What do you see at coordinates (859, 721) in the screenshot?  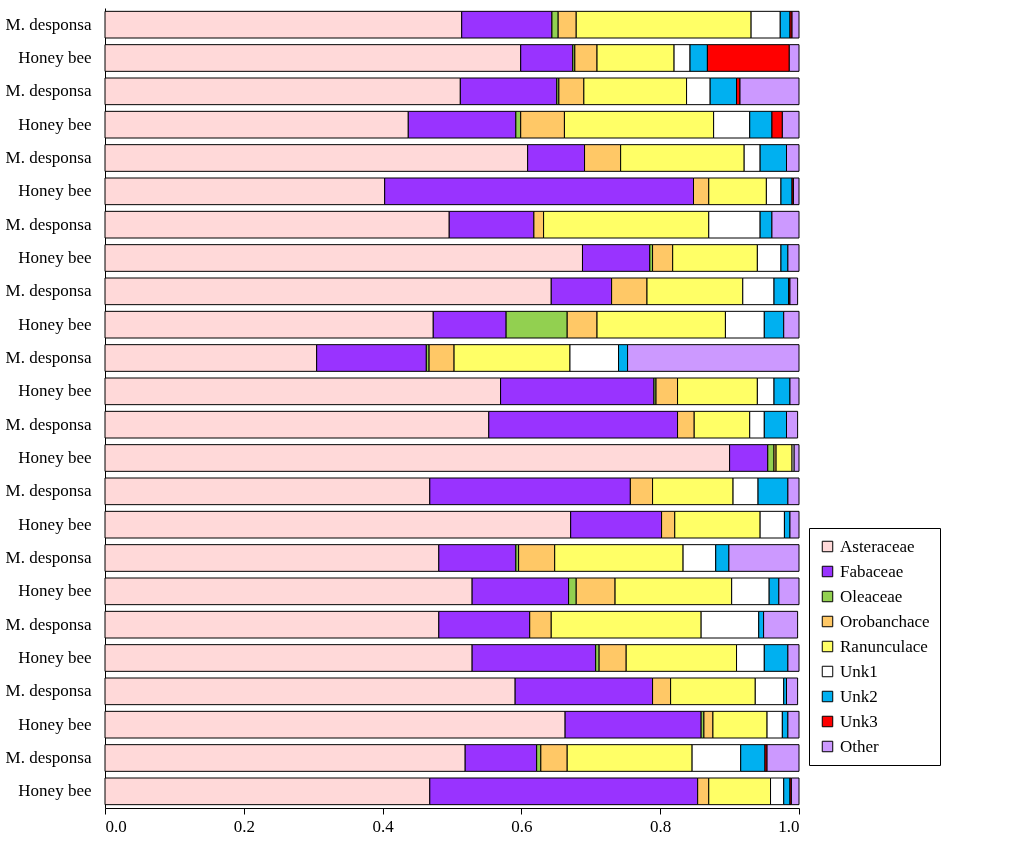 I see `legend-label: Unk3` at bounding box center [859, 721].